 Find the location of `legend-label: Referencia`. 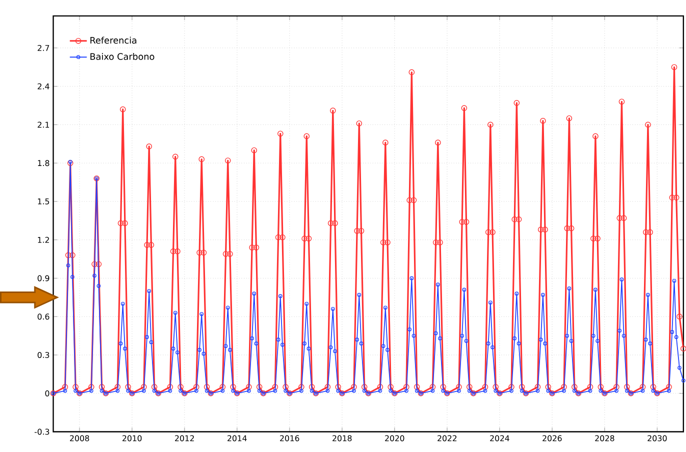

legend-label: Referencia is located at coordinates (113, 40).